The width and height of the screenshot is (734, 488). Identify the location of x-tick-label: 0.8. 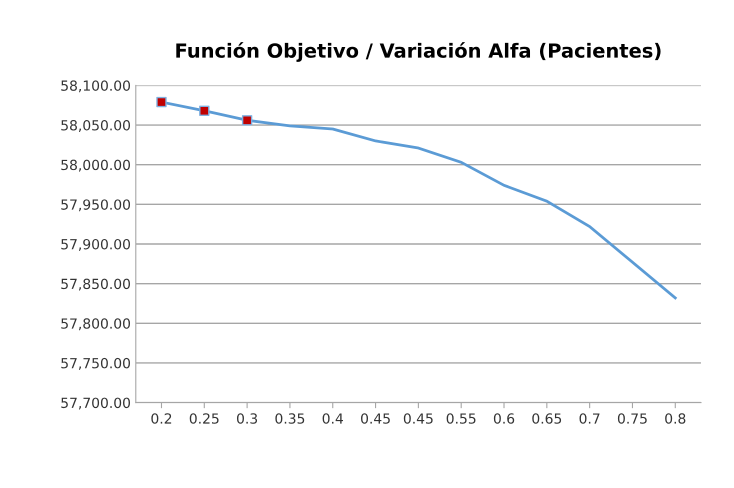
(675, 418).